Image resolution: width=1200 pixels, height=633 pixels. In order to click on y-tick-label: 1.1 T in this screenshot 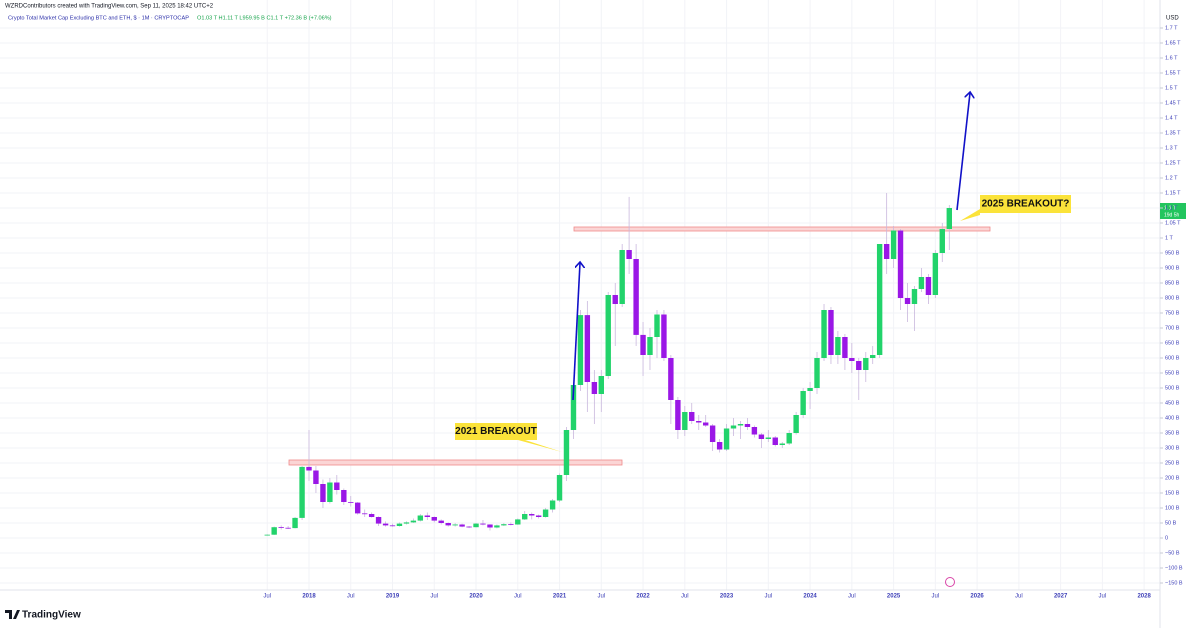, I will do `click(1171, 208)`.